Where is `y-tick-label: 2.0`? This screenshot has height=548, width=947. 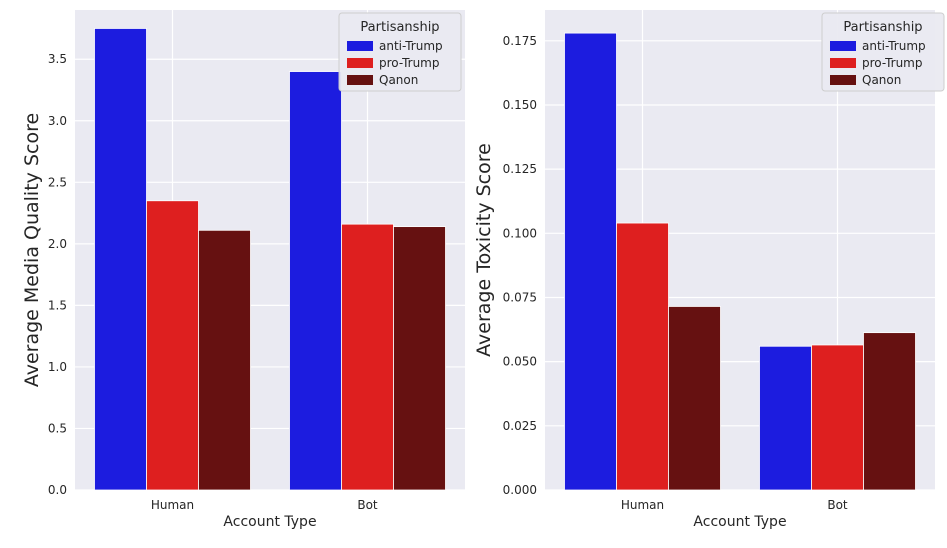
y-tick-label: 2.0 is located at coordinates (57, 244).